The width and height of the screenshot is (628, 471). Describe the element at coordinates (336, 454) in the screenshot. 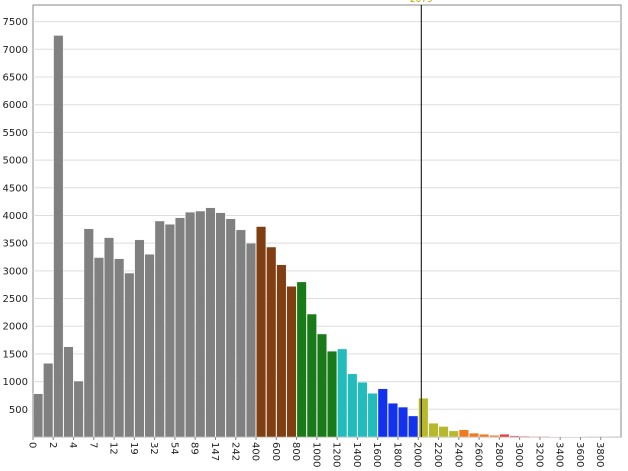

I see `x-tick-label: 1200` at that location.